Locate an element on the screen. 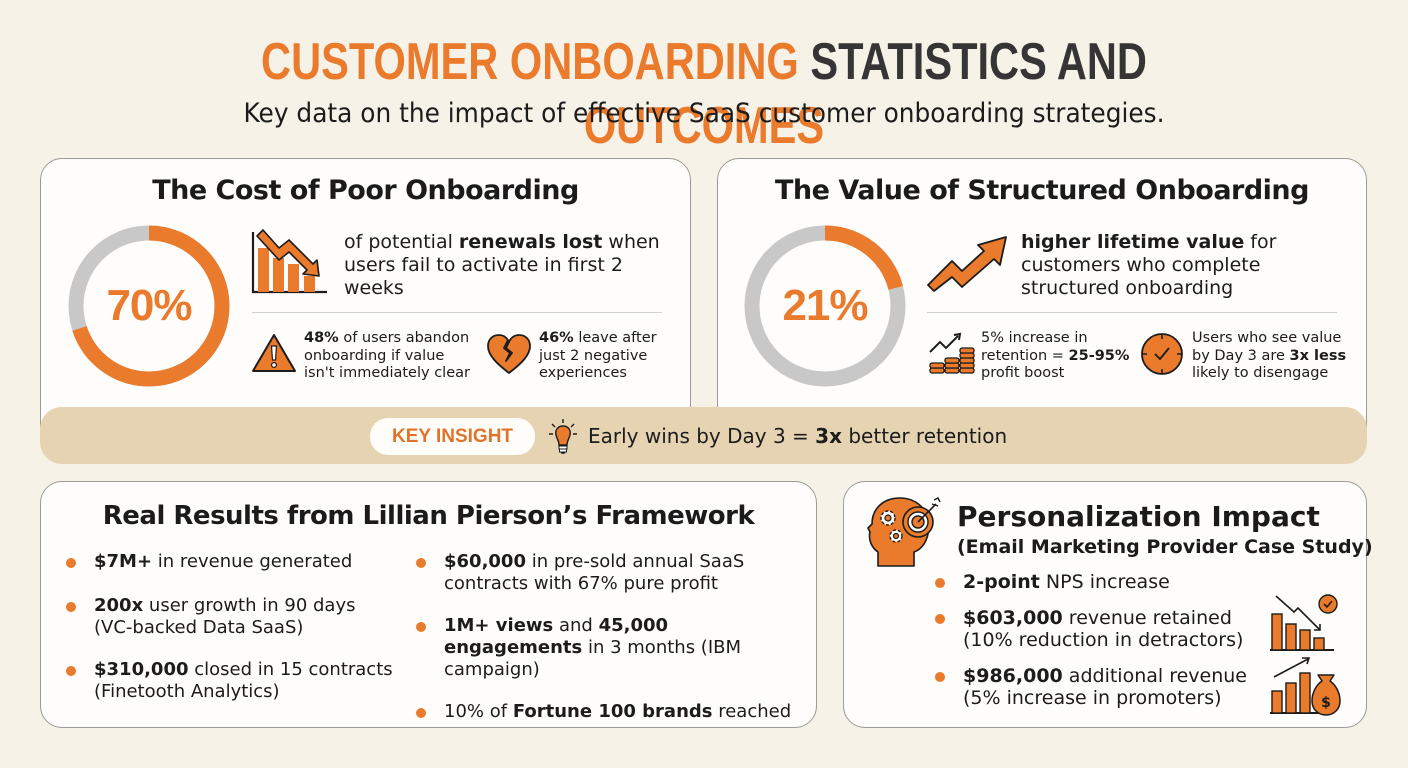 The height and width of the screenshot is (768, 1408). cost-divider is located at coordinates (457, 312).